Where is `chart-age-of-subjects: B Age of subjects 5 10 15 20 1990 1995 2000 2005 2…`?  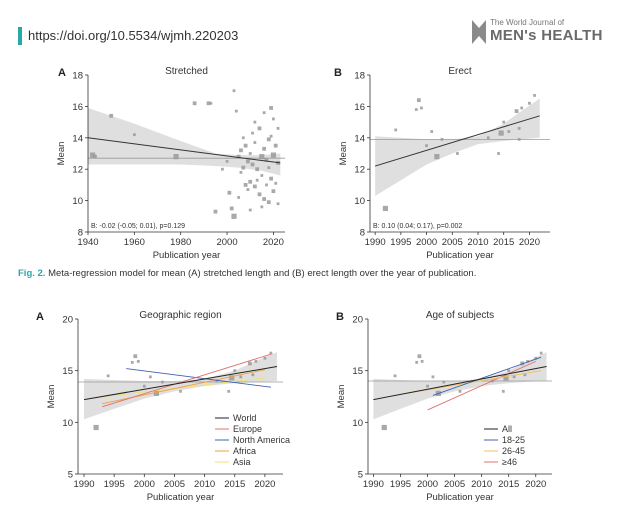 chart-age-of-subjects: B Age of subjects 5 10 15 20 1990 1995 2000 2005 2… is located at coordinates (444, 406).